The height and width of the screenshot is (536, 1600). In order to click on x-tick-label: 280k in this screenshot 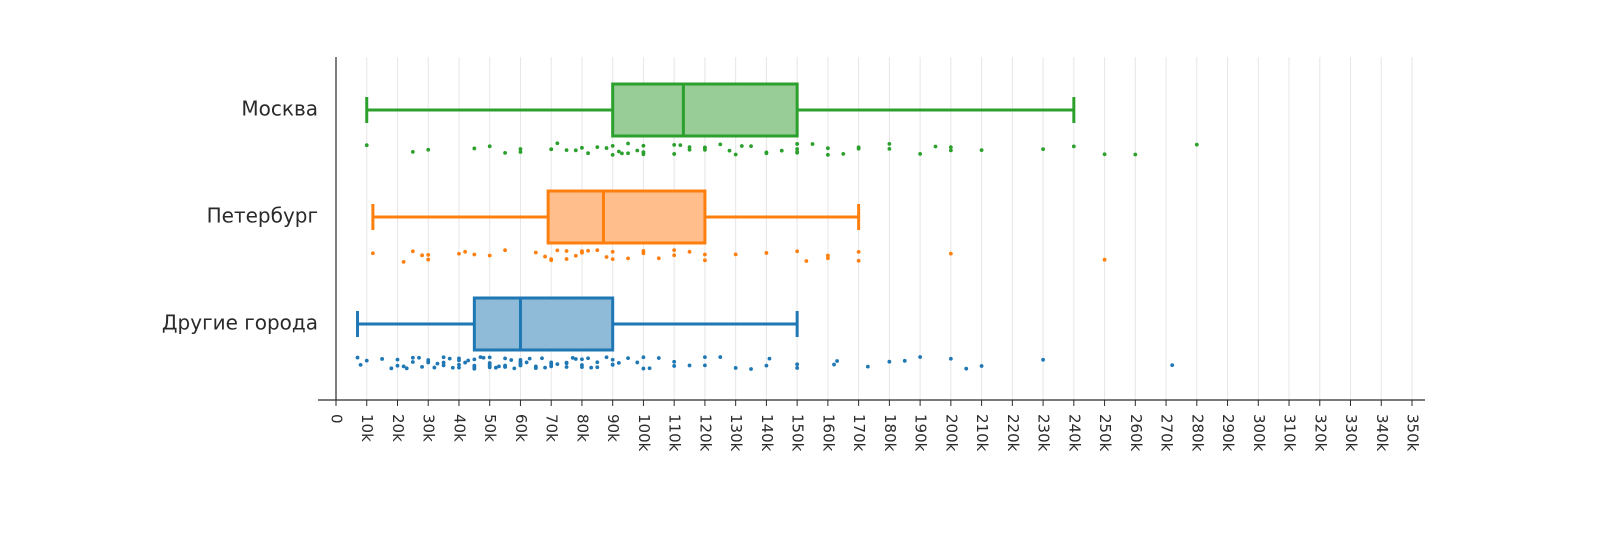, I will do `click(1197, 433)`.